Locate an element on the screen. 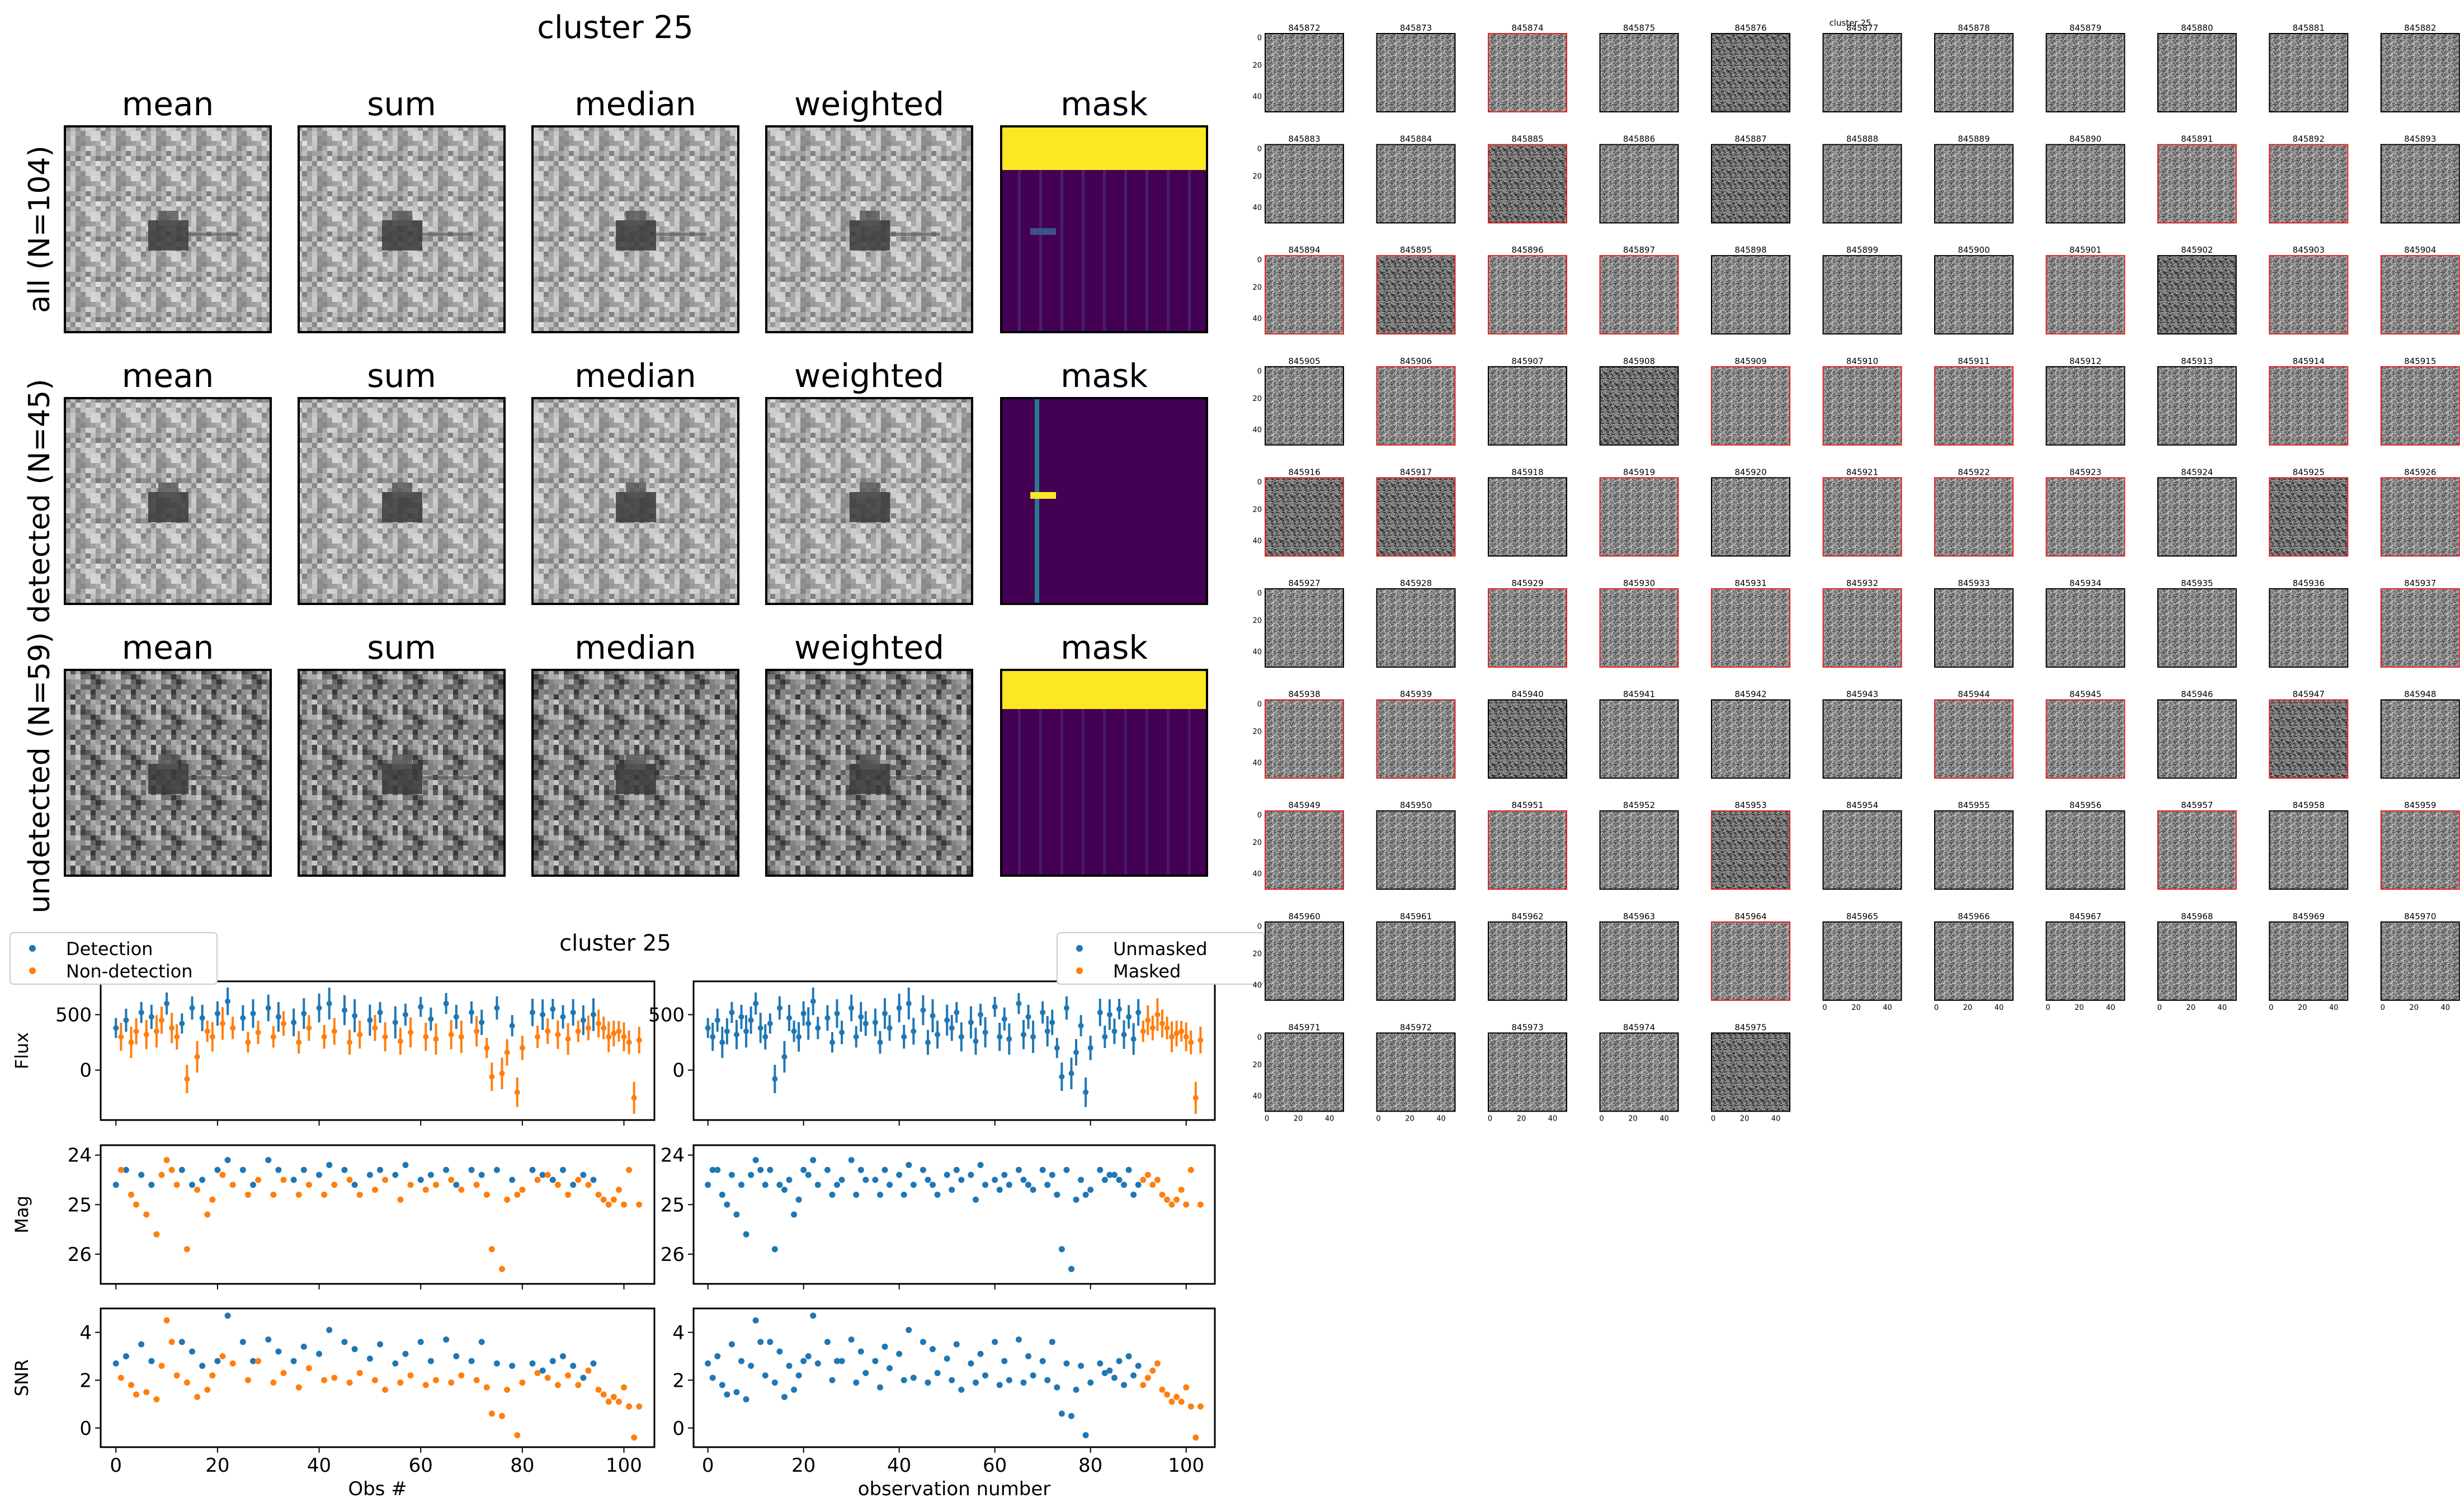 The width and height of the screenshot is (2461, 1512). legend-box is located at coordinates (1161, 958).